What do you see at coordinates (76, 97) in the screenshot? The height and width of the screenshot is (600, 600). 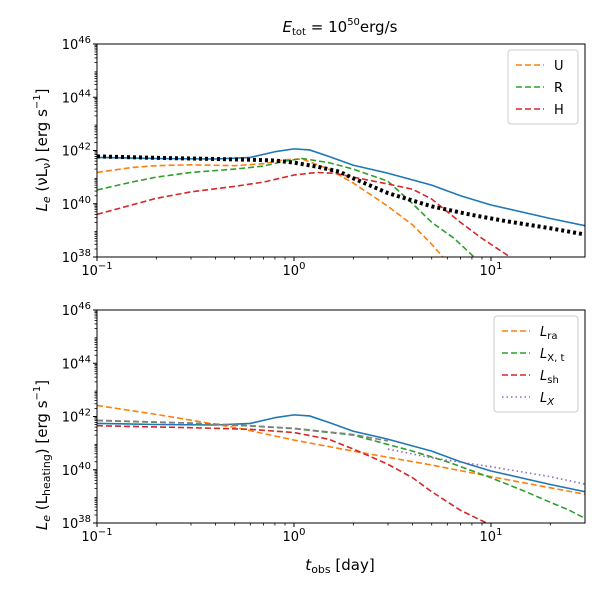 I see `top-y-tick-label: 1044` at bounding box center [76, 97].